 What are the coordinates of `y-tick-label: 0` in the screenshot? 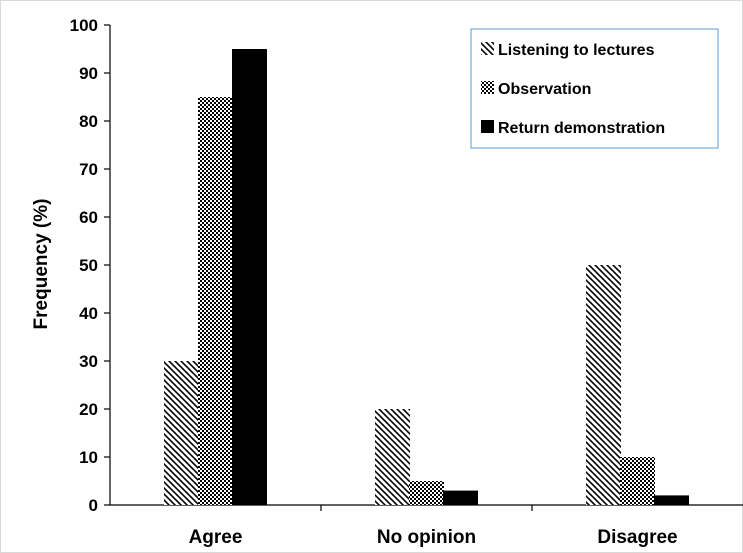 It's located at (93, 505).